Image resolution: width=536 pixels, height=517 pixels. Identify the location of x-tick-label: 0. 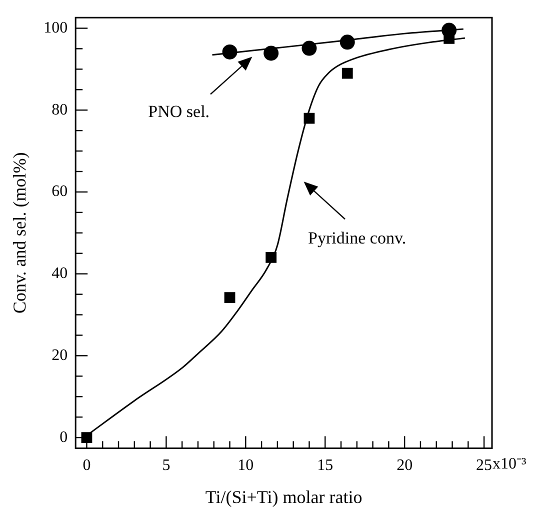
(86, 465).